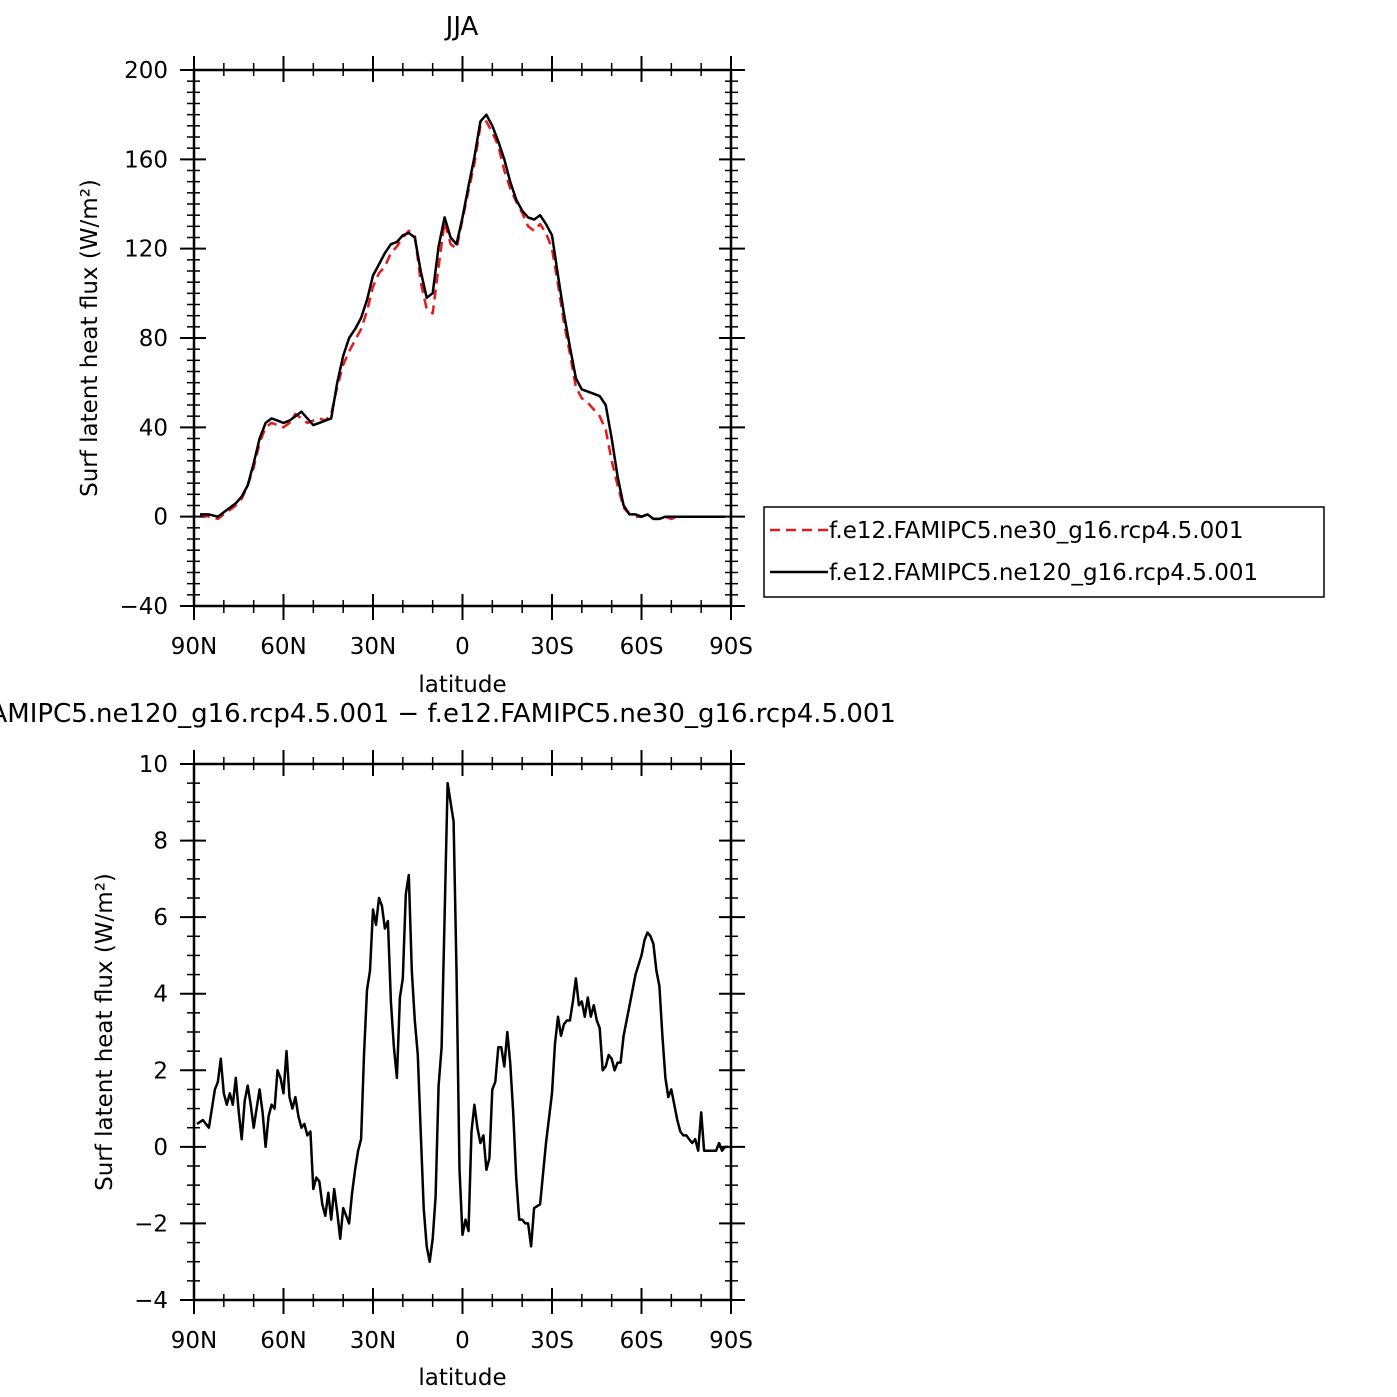  I want to click on y-tick-label: −40, so click(143, 607).